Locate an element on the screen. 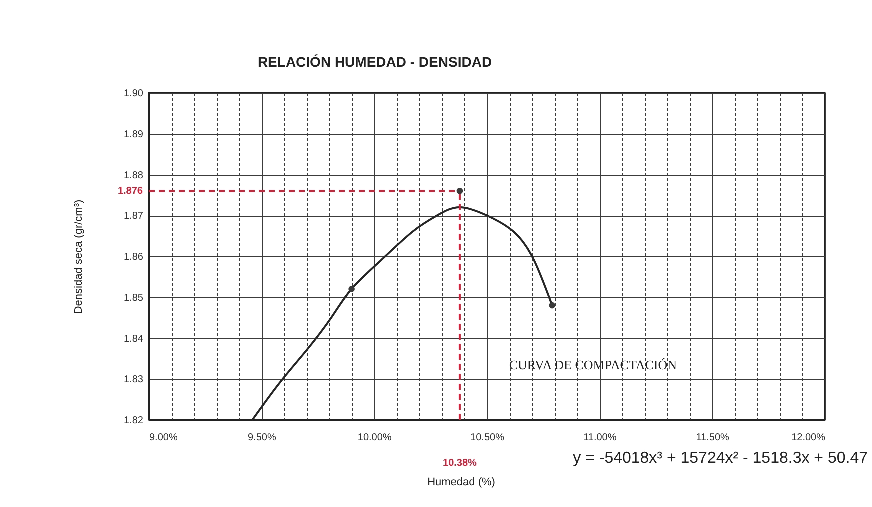 This screenshot has height=507, width=872. y-tick-label: 1.84 is located at coordinates (134, 339).